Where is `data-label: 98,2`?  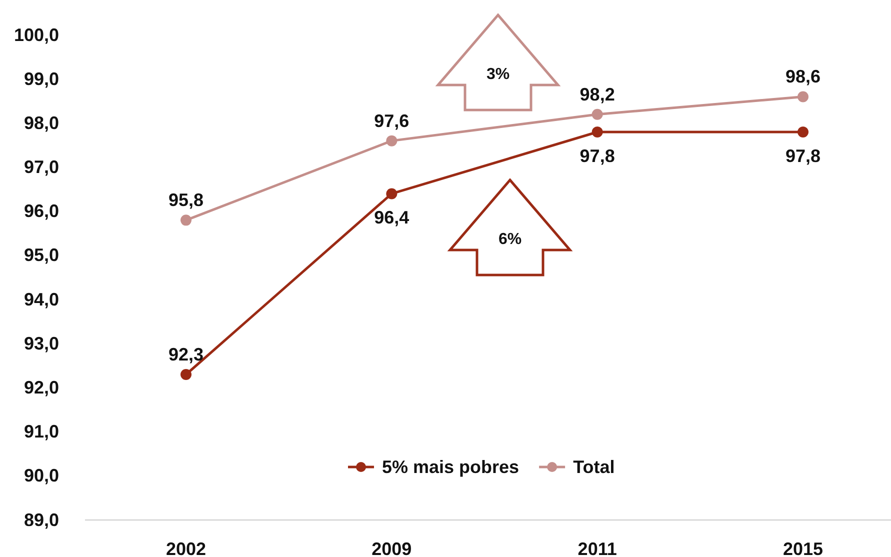
data-label: 98,2 is located at coordinates (597, 94).